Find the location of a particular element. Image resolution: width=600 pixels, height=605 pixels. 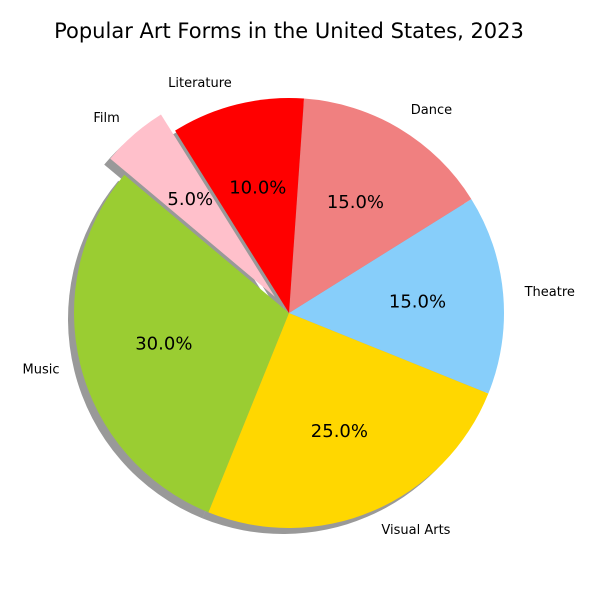

value-label-dance: 15.0% is located at coordinates (355, 202).